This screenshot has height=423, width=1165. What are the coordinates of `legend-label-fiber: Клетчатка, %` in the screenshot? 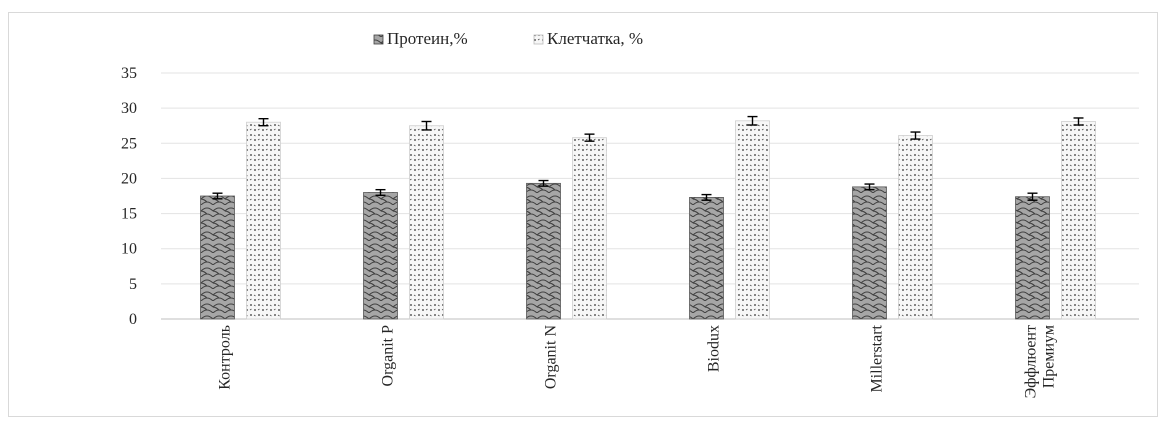 It's located at (595, 38).